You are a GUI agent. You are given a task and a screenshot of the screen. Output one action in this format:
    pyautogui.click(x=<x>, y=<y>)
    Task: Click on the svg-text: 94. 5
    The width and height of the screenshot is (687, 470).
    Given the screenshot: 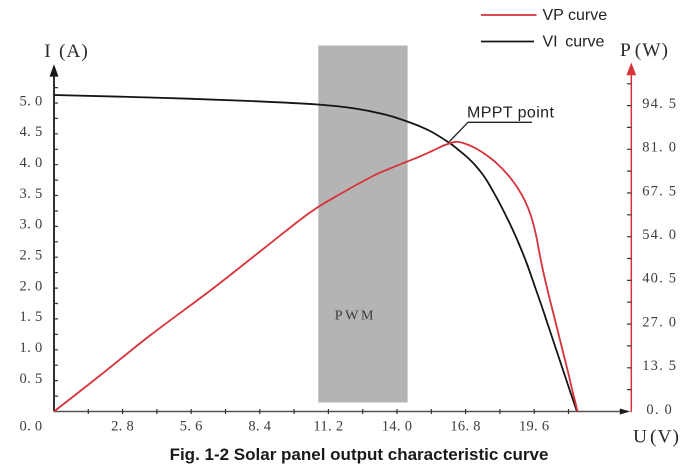 What is the action you would take?
    pyautogui.click(x=659, y=104)
    